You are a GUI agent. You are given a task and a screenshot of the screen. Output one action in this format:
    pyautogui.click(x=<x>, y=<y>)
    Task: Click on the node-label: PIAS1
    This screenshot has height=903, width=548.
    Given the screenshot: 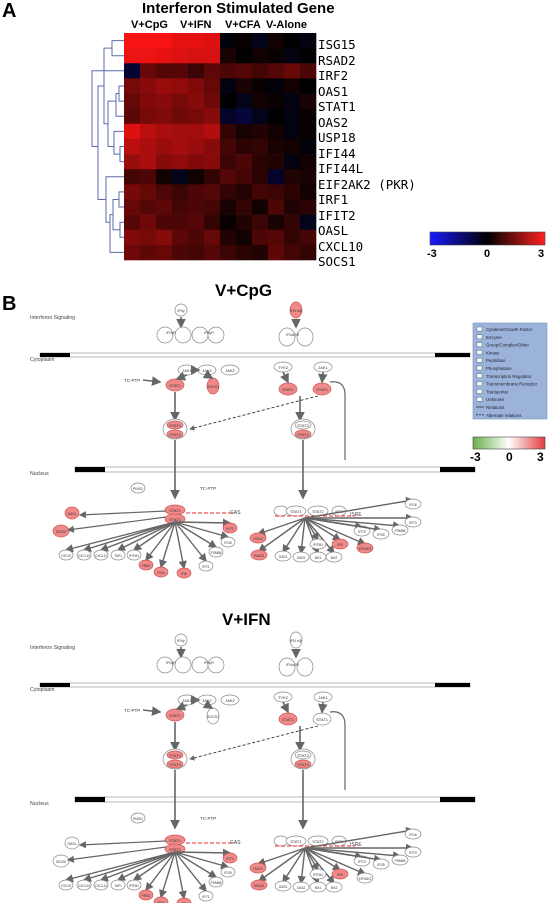 What is the action you would take?
    pyautogui.click(x=138, y=819)
    